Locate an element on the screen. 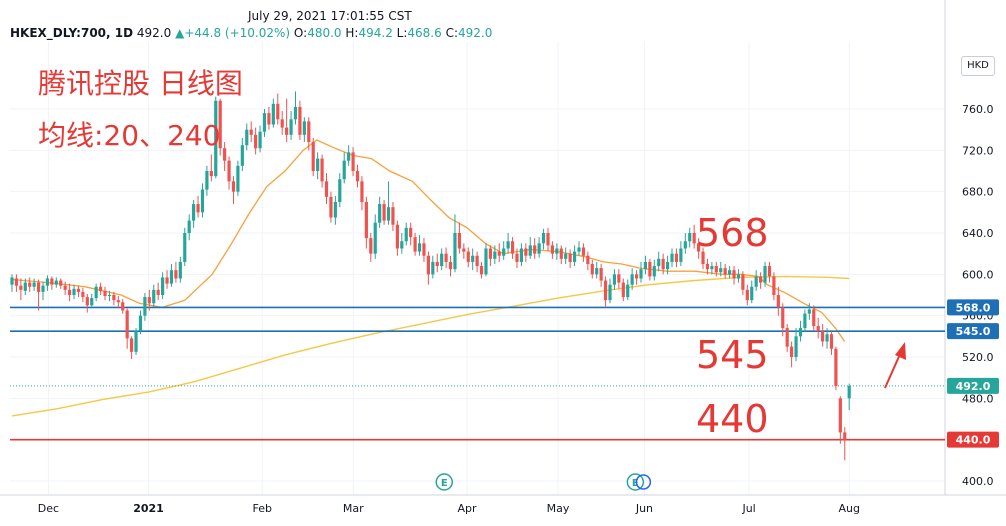 This screenshot has height=526, width=1006. price-label-568: 568.0 is located at coordinates (973, 307).